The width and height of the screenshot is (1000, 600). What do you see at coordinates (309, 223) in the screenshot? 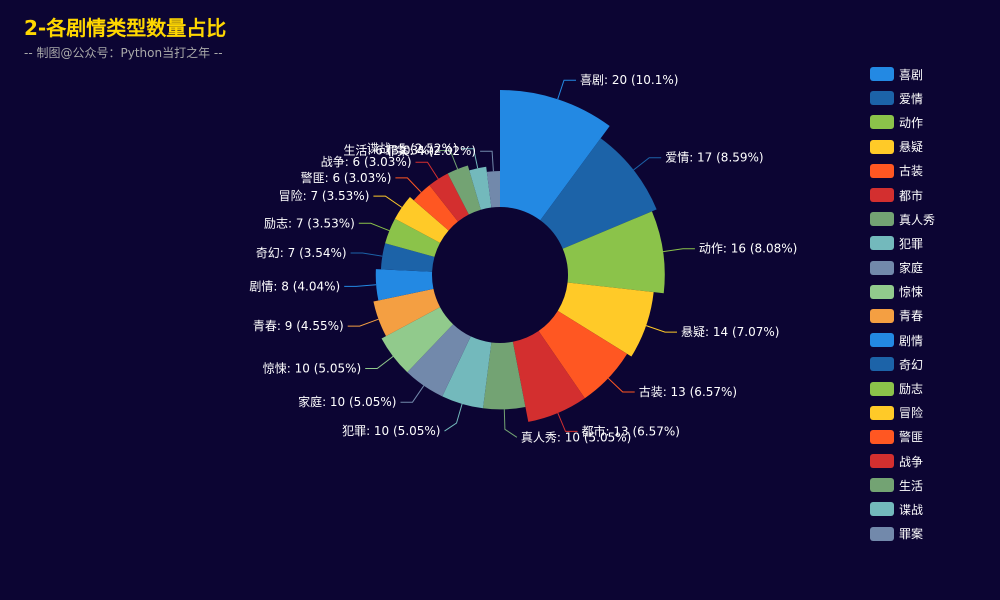
I see `slice-label-励志: 励志: 7 (3.53%)` at bounding box center [309, 223].